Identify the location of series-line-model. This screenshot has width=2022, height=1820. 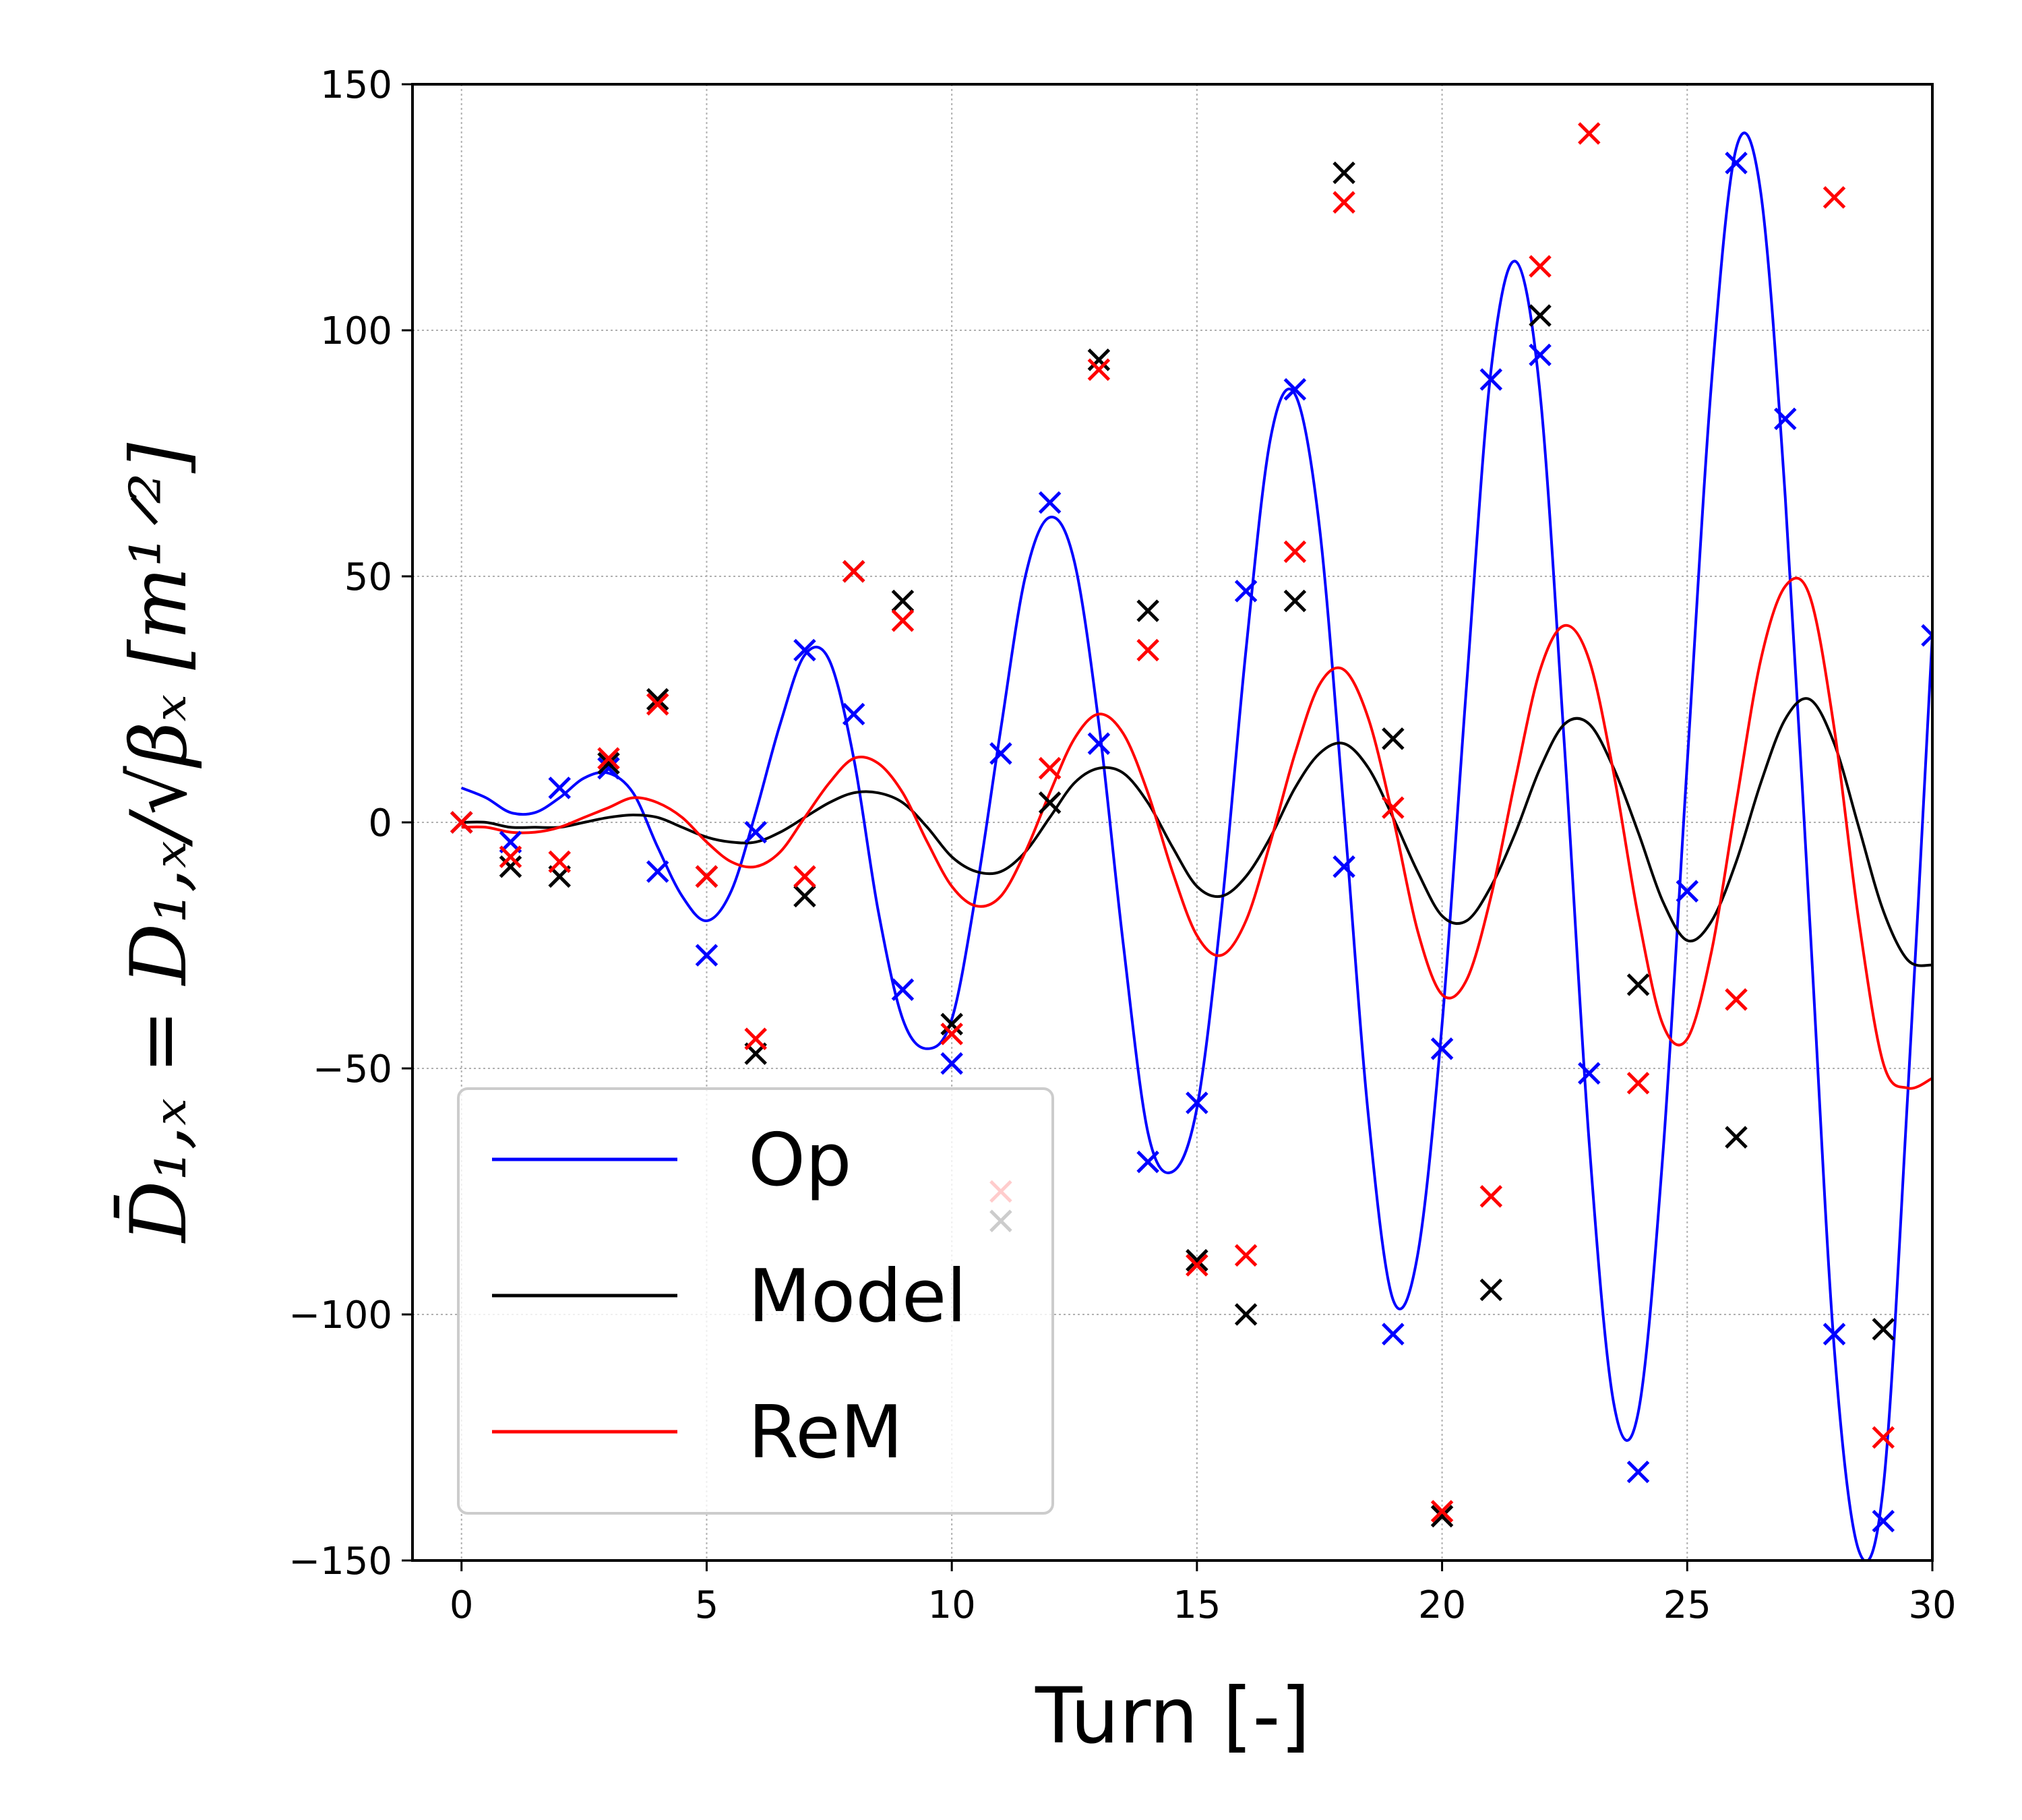
(1196, 832).